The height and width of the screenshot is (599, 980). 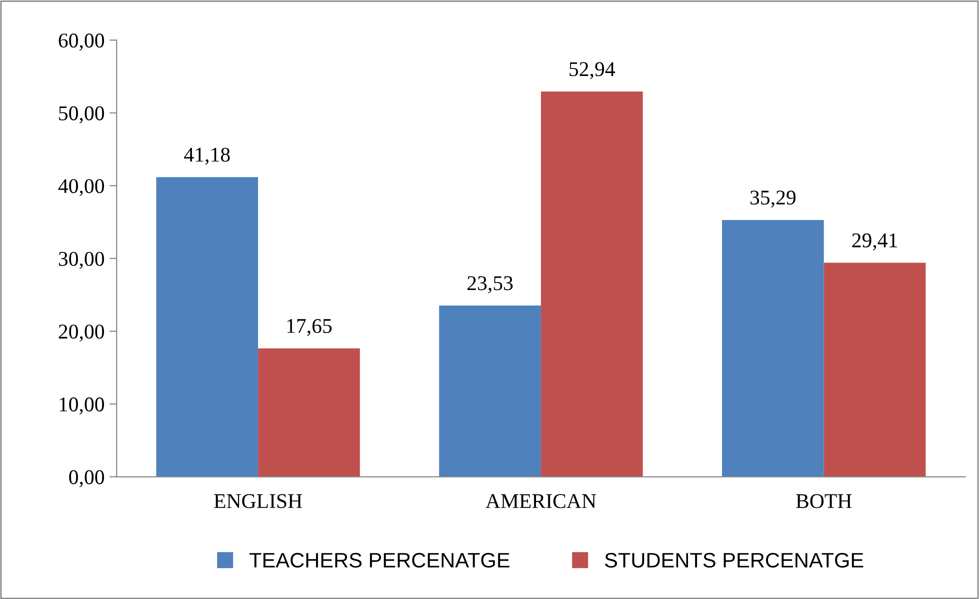 What do you see at coordinates (81, 42) in the screenshot?
I see `y-tick-label: 60,00` at bounding box center [81, 42].